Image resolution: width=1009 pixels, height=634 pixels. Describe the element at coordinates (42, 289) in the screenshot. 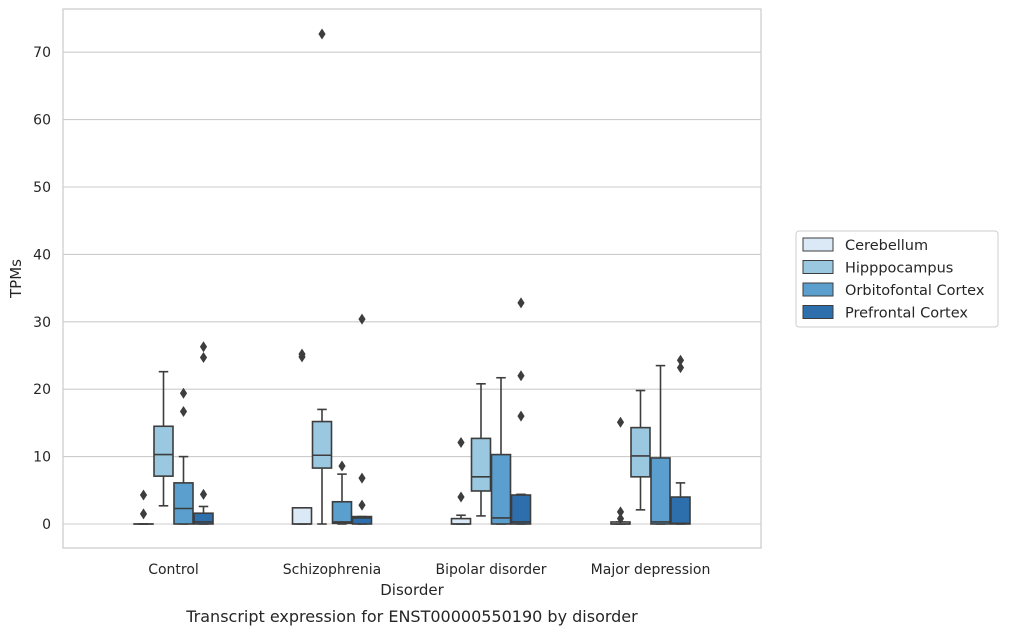

I see `y-tick-labels: 0 10 20 30 40 50 60 70` at that location.